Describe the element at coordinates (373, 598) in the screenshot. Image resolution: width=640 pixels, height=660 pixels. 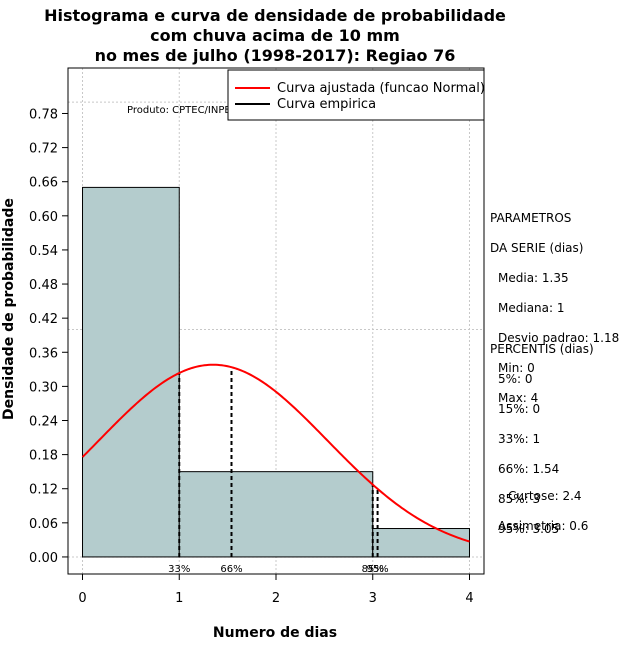
I see `x-tick-label-3: 3` at that location.